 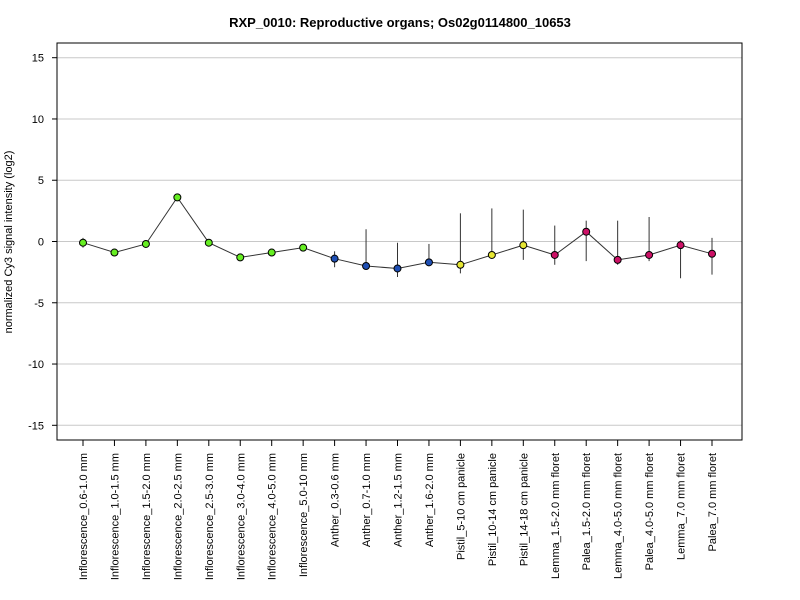 What do you see at coordinates (304, 515) in the screenshot?
I see `x-tick-label: Inflorescence_5.0-10 mm` at bounding box center [304, 515].